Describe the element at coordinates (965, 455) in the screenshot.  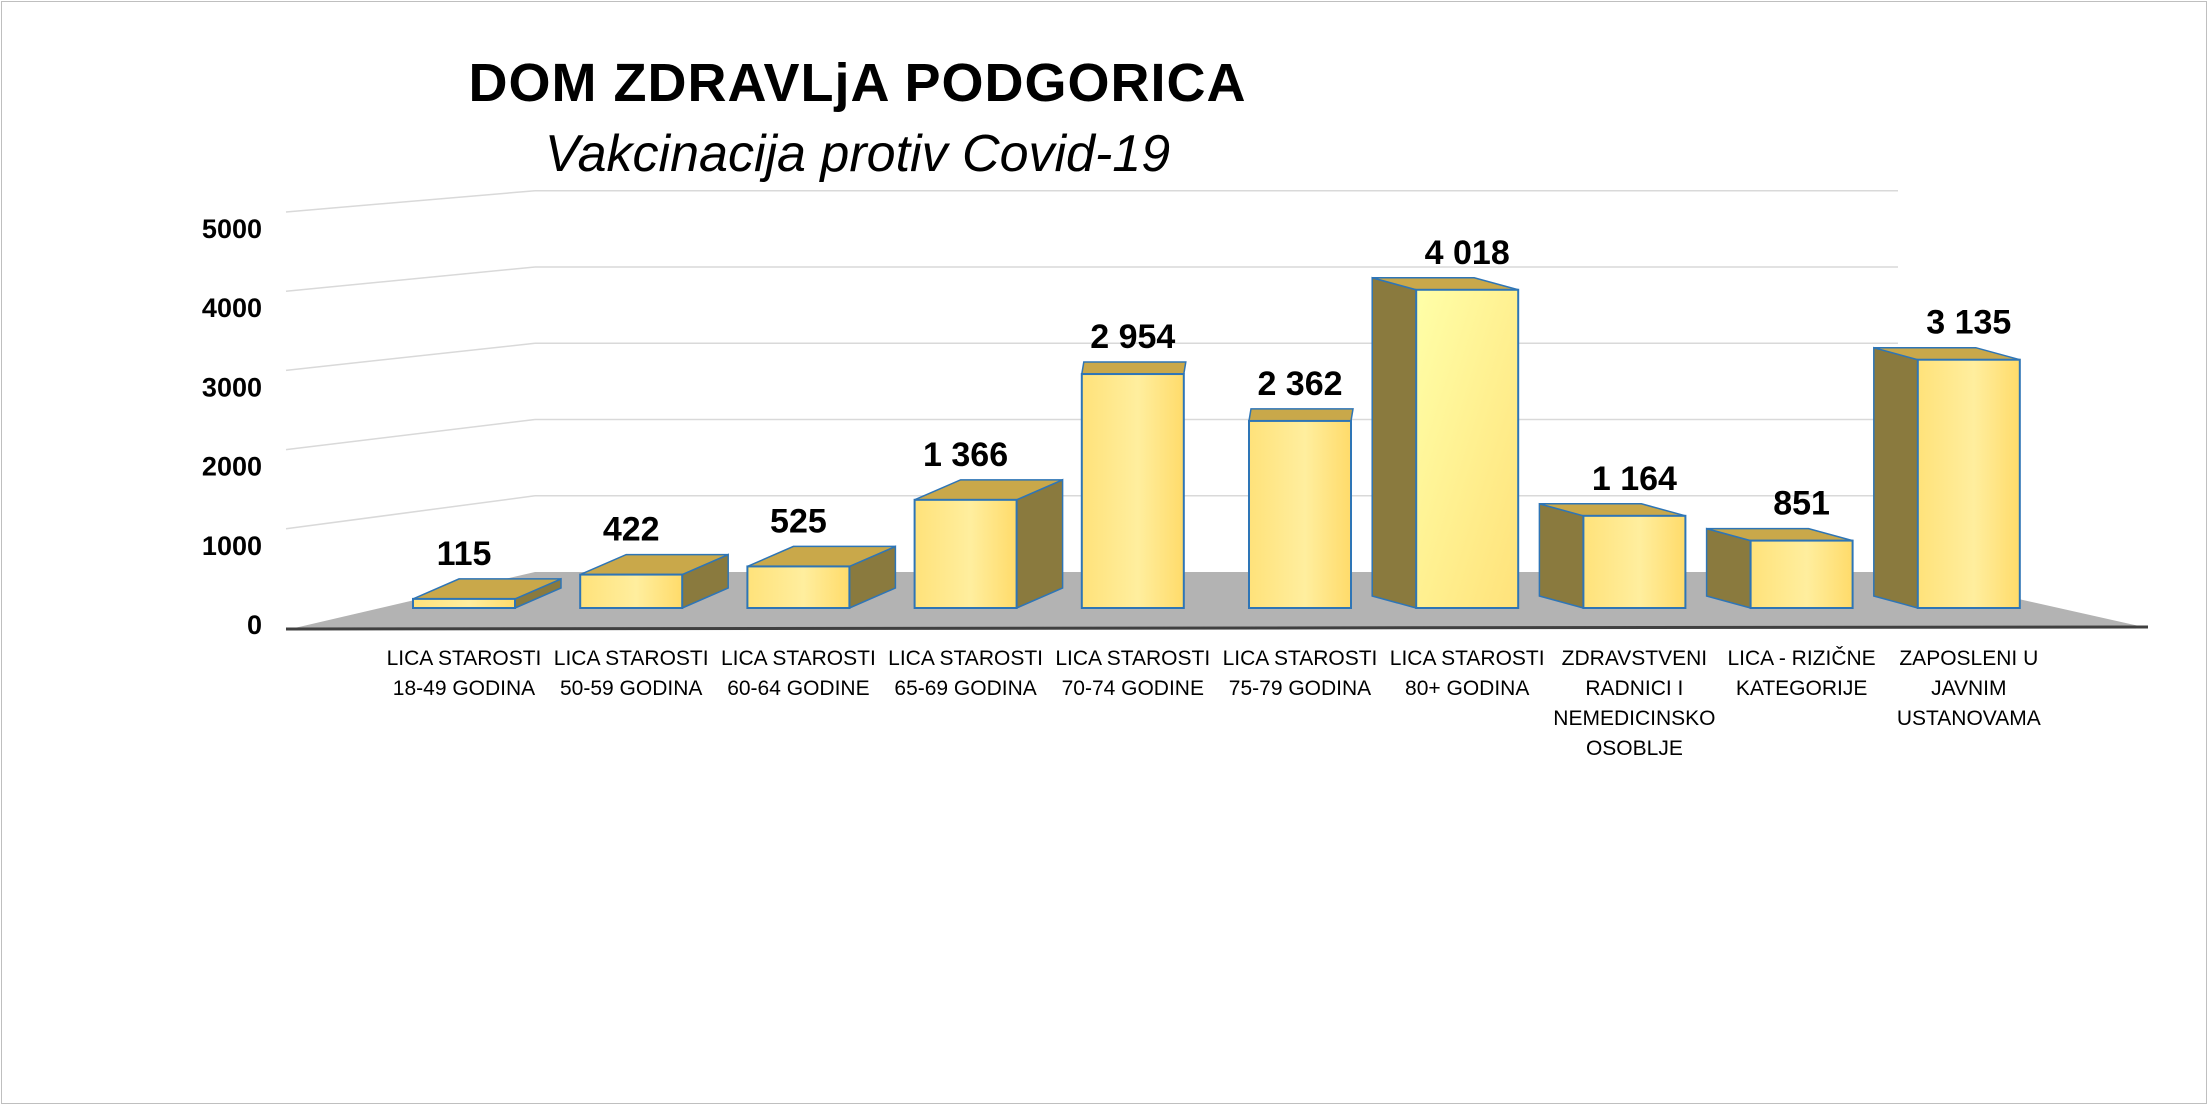
I see `data-label: 1 366` at that location.